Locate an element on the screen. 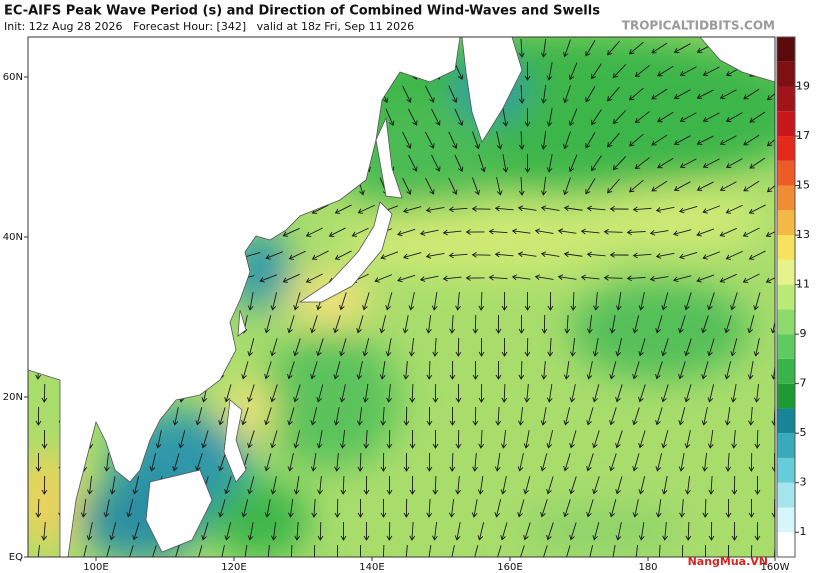  colorbar-label: 9 is located at coordinates (803, 333).